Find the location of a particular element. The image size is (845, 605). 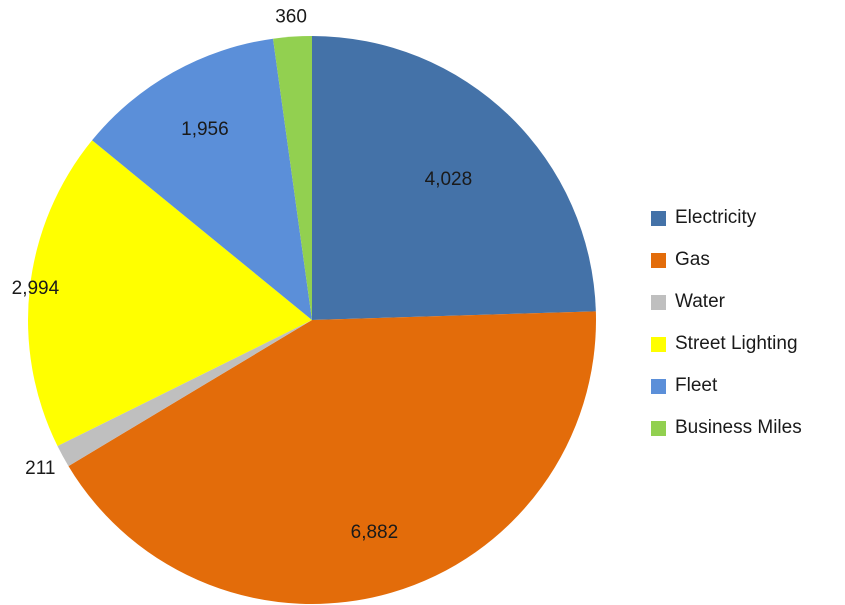

legend-swatch-gas is located at coordinates (658, 260).